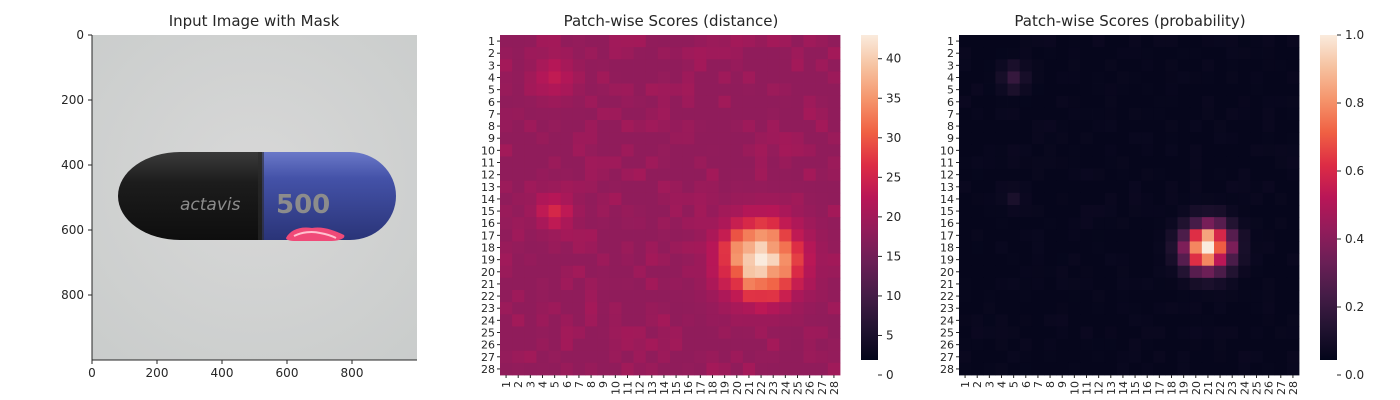  What do you see at coordinates (834, 388) in the screenshot?
I see `col-tick-label: 28` at bounding box center [834, 388].